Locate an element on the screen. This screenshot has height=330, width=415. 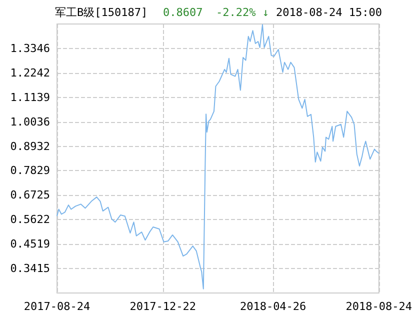
y-tick-label: 0.3415 is located at coordinates (30, 269).